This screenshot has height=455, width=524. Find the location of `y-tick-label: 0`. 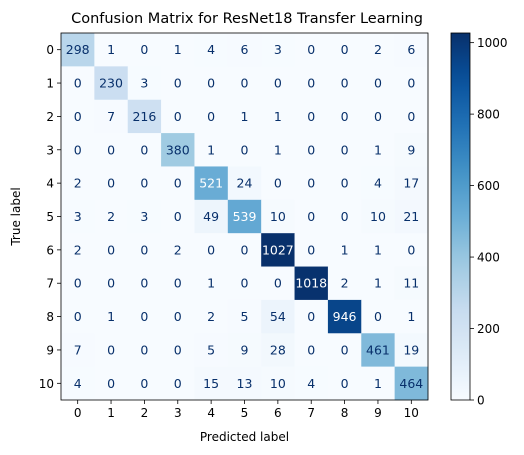

y-tick-label: 0 is located at coordinates (50, 50).